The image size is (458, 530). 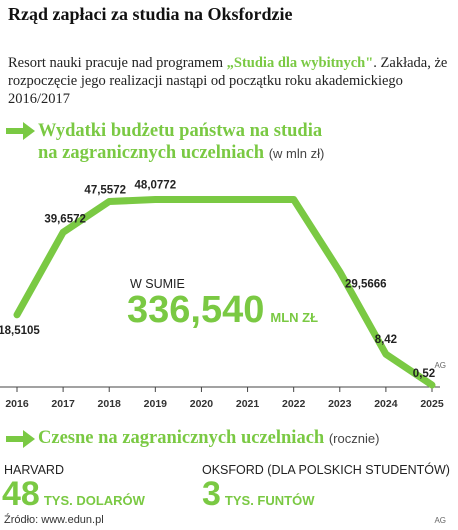 What do you see at coordinates (326, 470) in the screenshot?
I see `oxford-label: OKSFORD (DLA POLSKICH STUDENTÓW)` at bounding box center [326, 470].